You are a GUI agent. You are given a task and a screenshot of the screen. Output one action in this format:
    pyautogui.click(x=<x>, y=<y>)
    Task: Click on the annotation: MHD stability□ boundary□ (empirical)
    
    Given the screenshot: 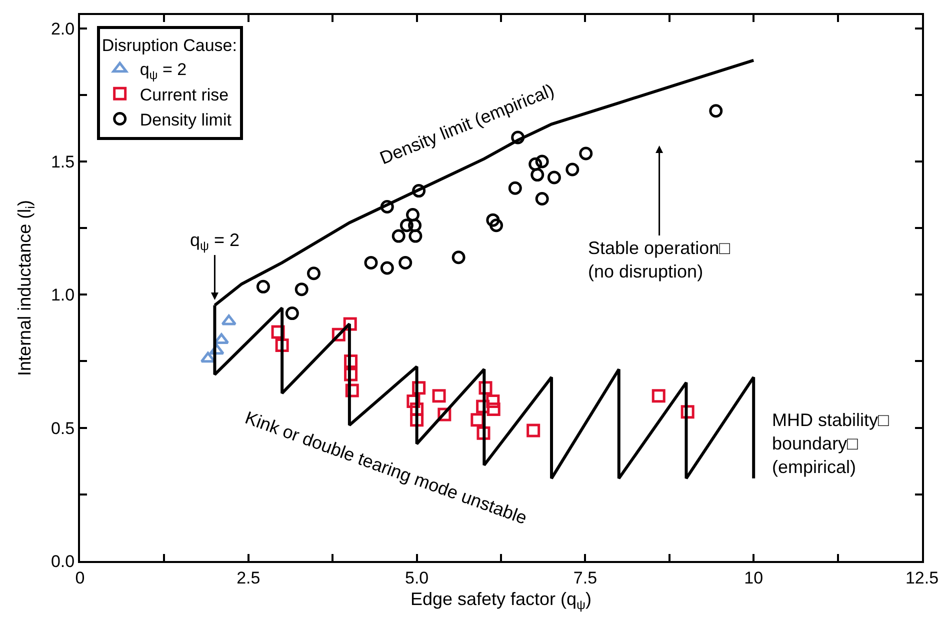 What is the action you would take?
    pyautogui.click(x=831, y=443)
    